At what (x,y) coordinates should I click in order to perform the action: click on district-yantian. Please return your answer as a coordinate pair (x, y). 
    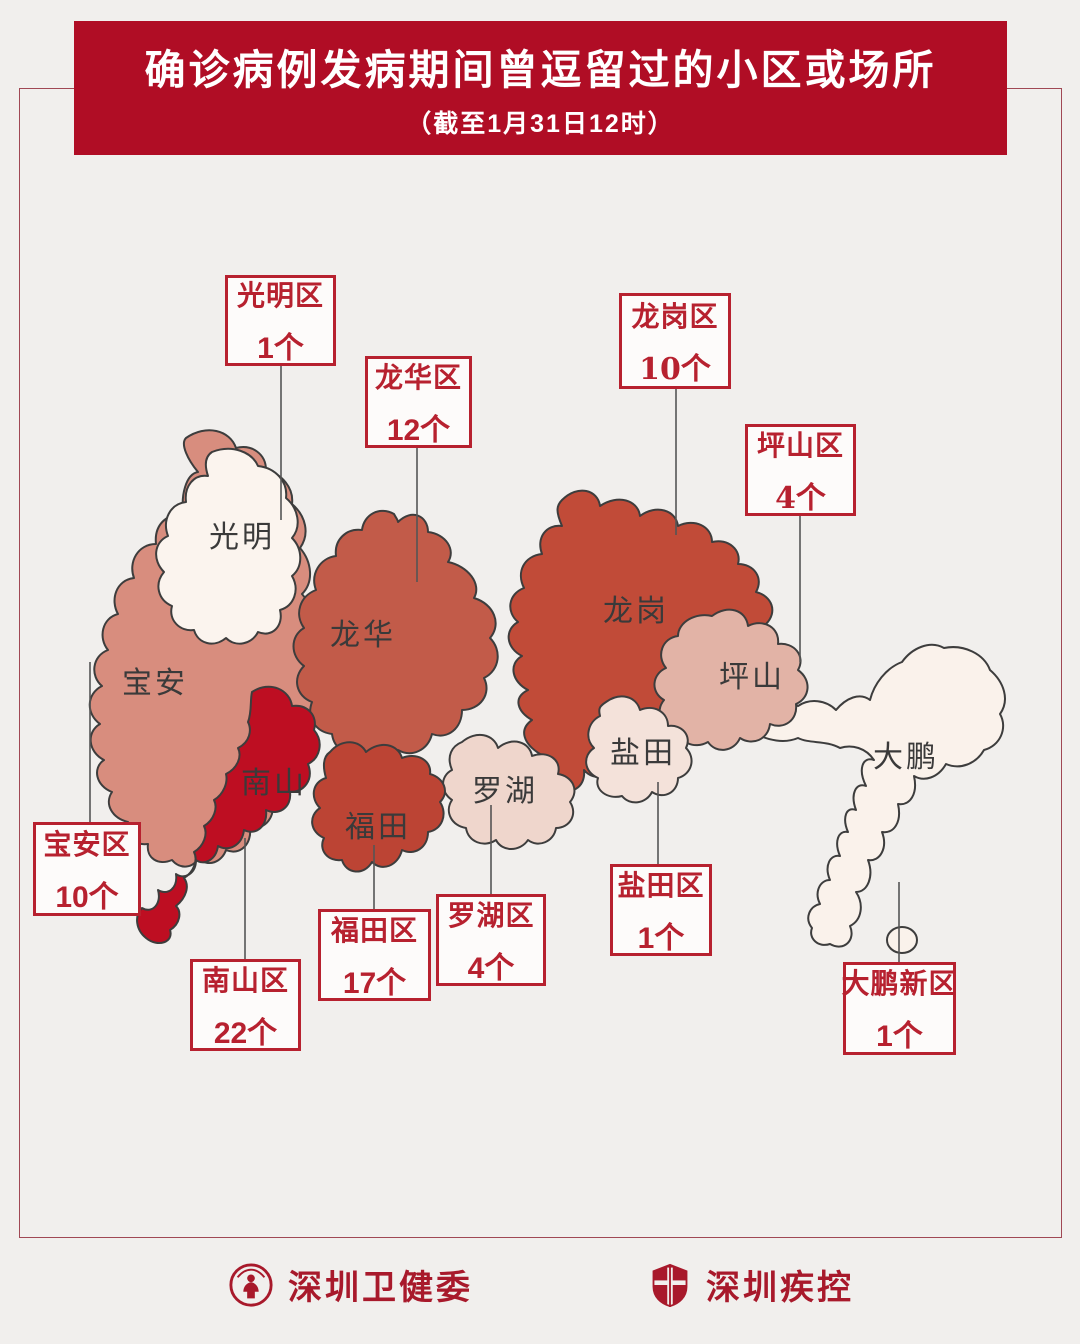
    Looking at the image, I should click on (639, 749).